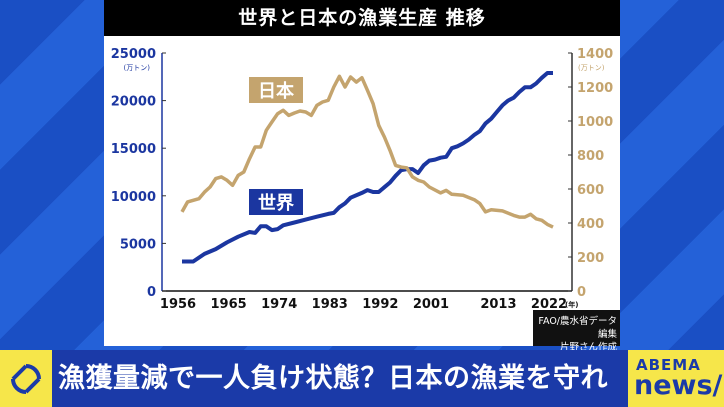 This screenshot has width=724, height=407. I want to click on japan-series-label-bg, so click(276, 90).